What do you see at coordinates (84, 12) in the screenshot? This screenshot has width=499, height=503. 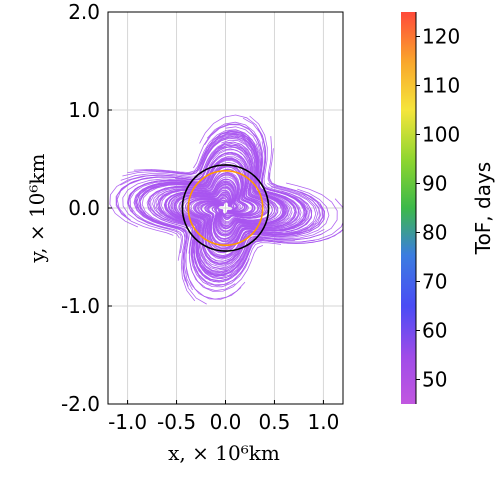 I see `y-tick-label: 2.0` at bounding box center [84, 12].